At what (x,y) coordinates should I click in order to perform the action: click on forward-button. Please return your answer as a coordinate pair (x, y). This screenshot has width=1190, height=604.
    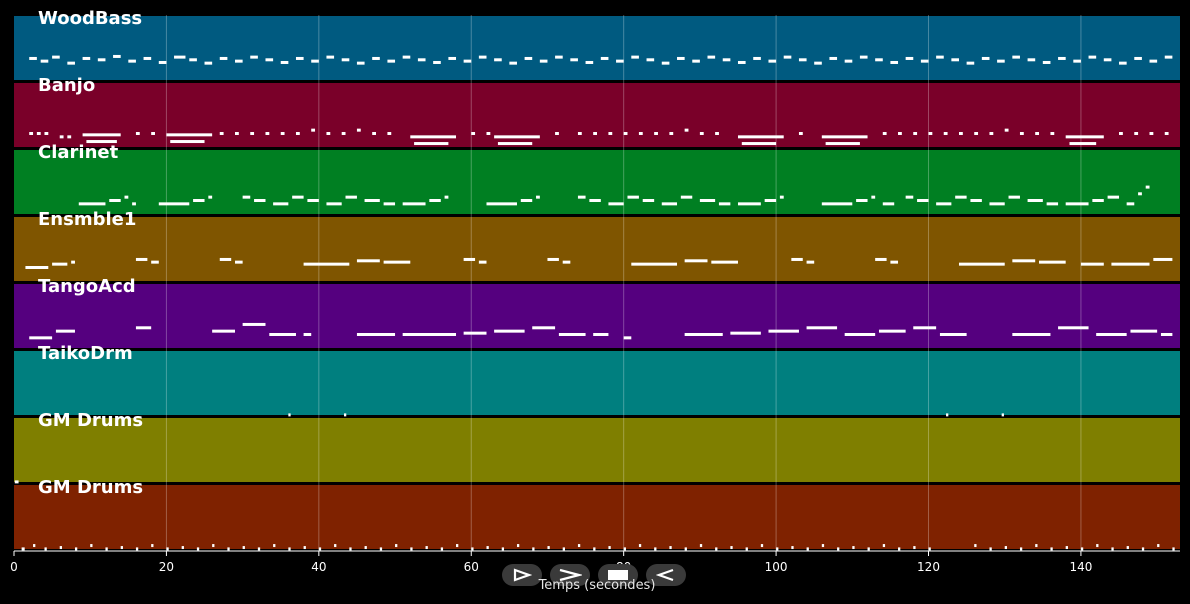
    Looking at the image, I should click on (570, 575).